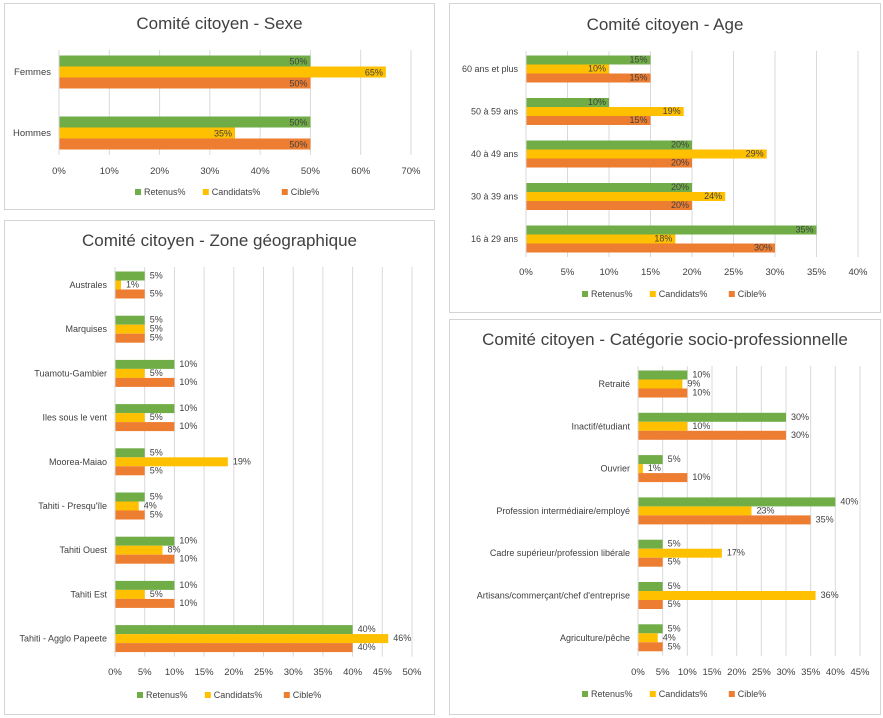  Describe the element at coordinates (553, 596) in the screenshot. I see `category-label-artisans-commer-ant-chef-d-entreprise: Artisans/commerçant/chef d'entreprise` at that location.